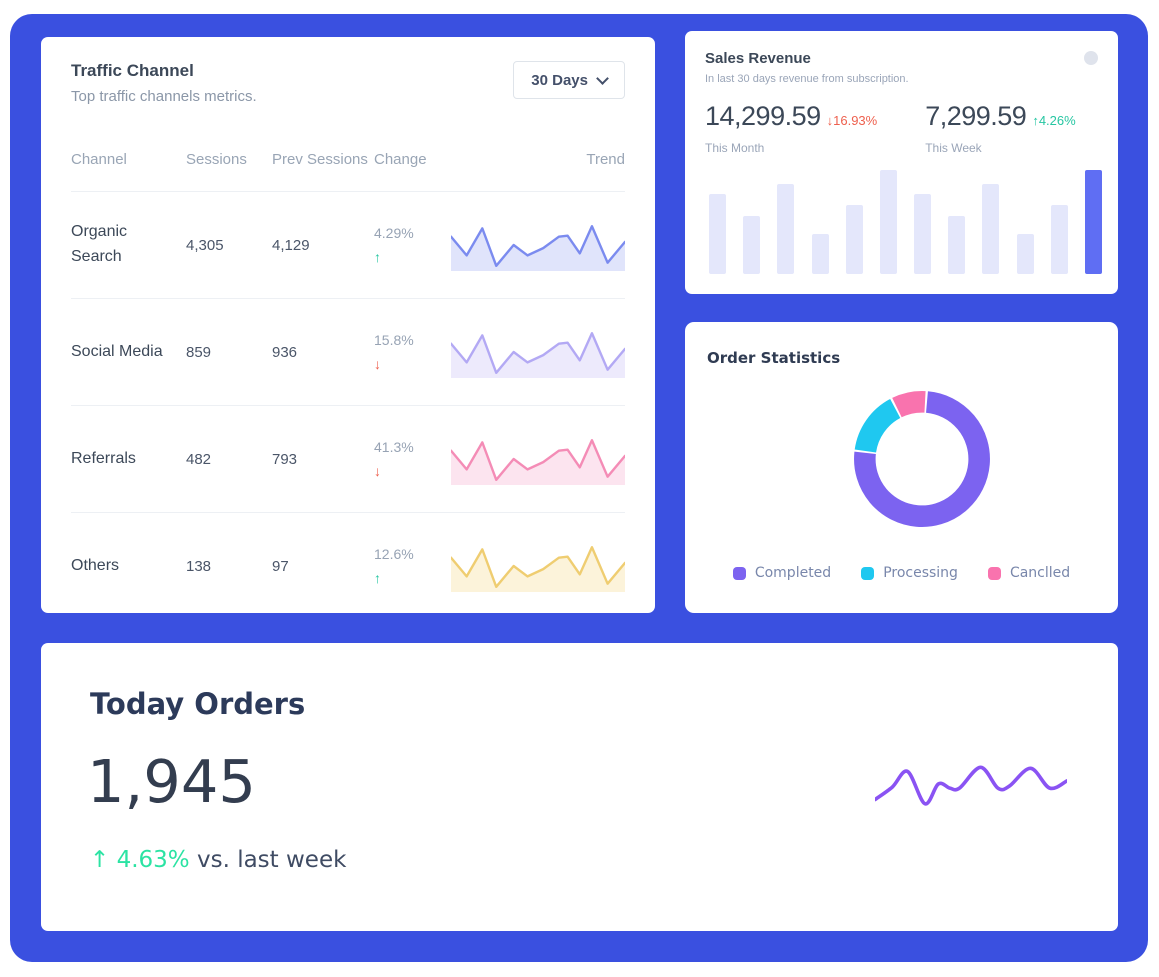  I want to click on card-title: Sales Revenue, so click(758, 58).